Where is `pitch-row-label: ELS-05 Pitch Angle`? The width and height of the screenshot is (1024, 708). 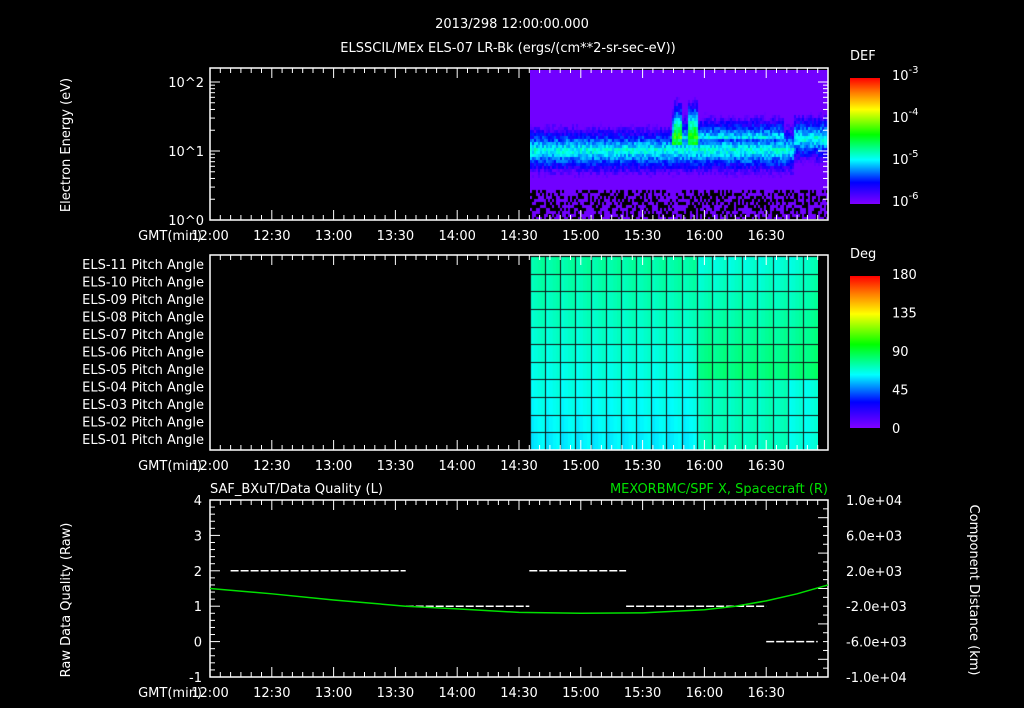 pitch-row-label: ELS-05 Pitch Angle is located at coordinates (143, 370).